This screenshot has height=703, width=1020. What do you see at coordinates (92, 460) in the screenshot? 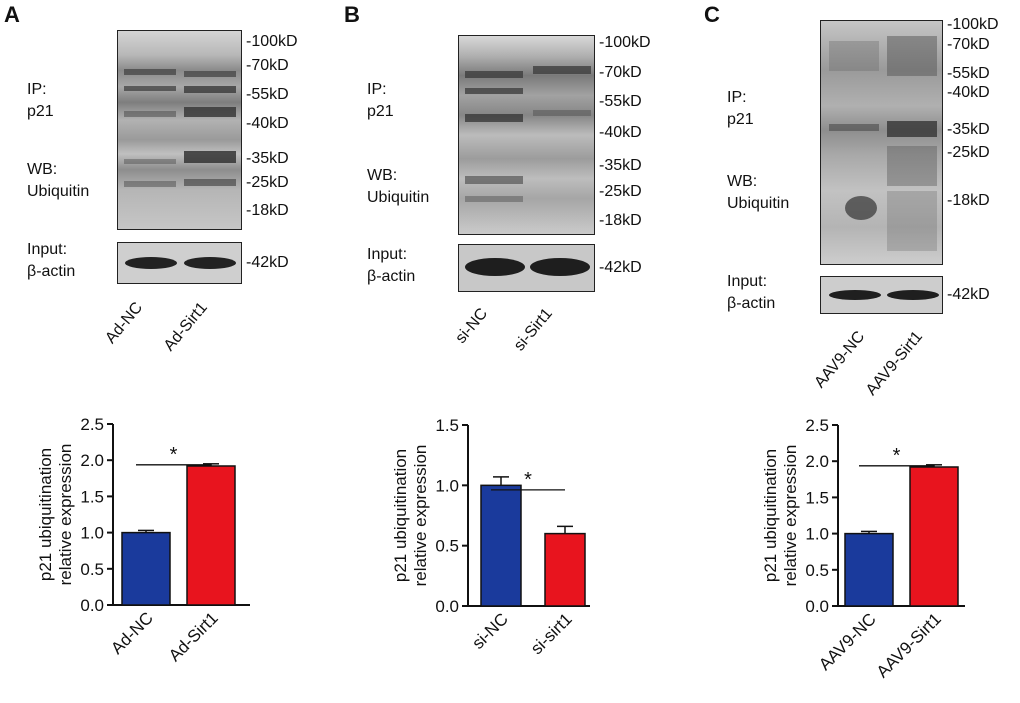
I see `y-tick-label: 2.0` at bounding box center [92, 460].